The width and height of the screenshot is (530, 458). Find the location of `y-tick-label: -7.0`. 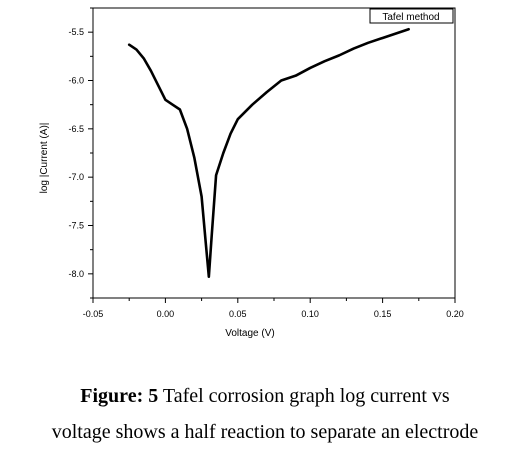

y-tick-label: -7.0 is located at coordinates (76, 177).